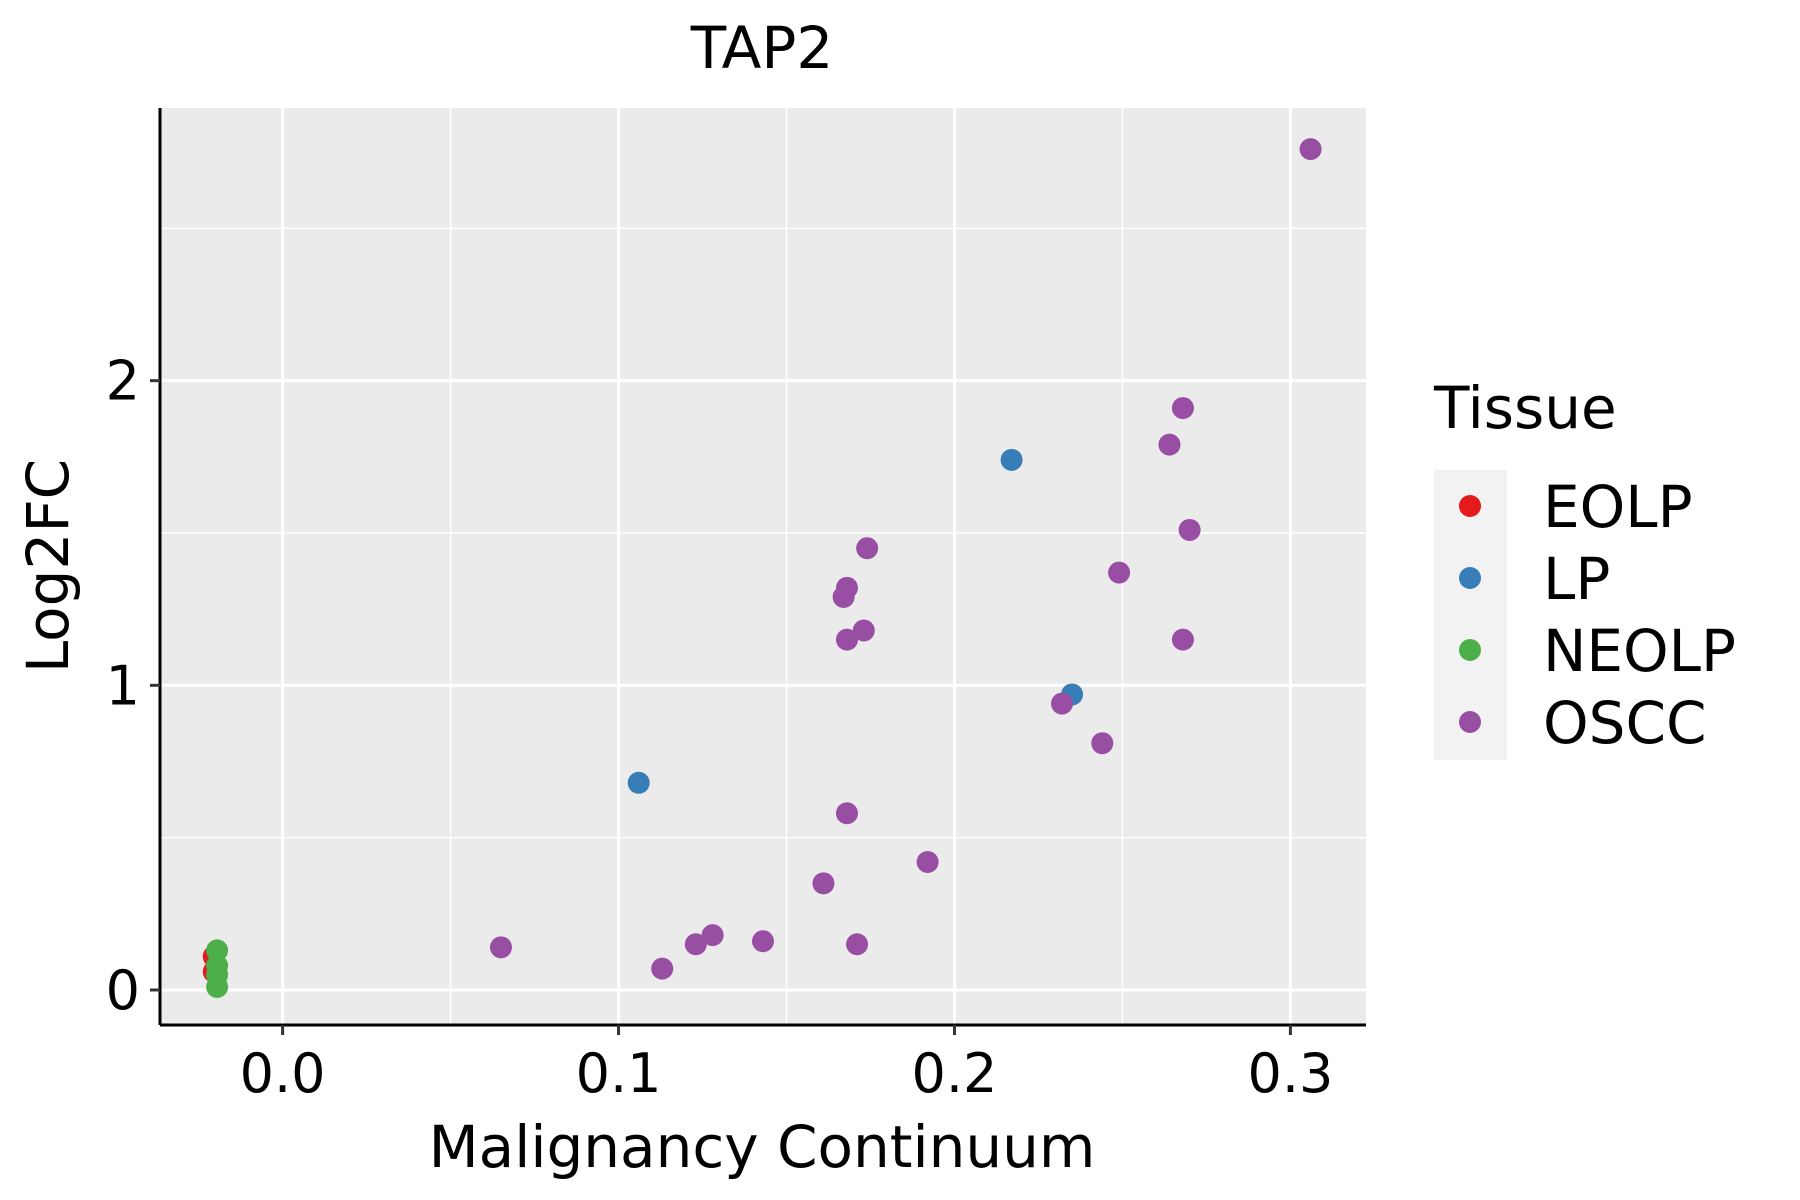 Image resolution: width=1800 pixels, height=1200 pixels. What do you see at coordinates (1290, 1073) in the screenshot?
I see `x-tick-label: 0.3` at bounding box center [1290, 1073].